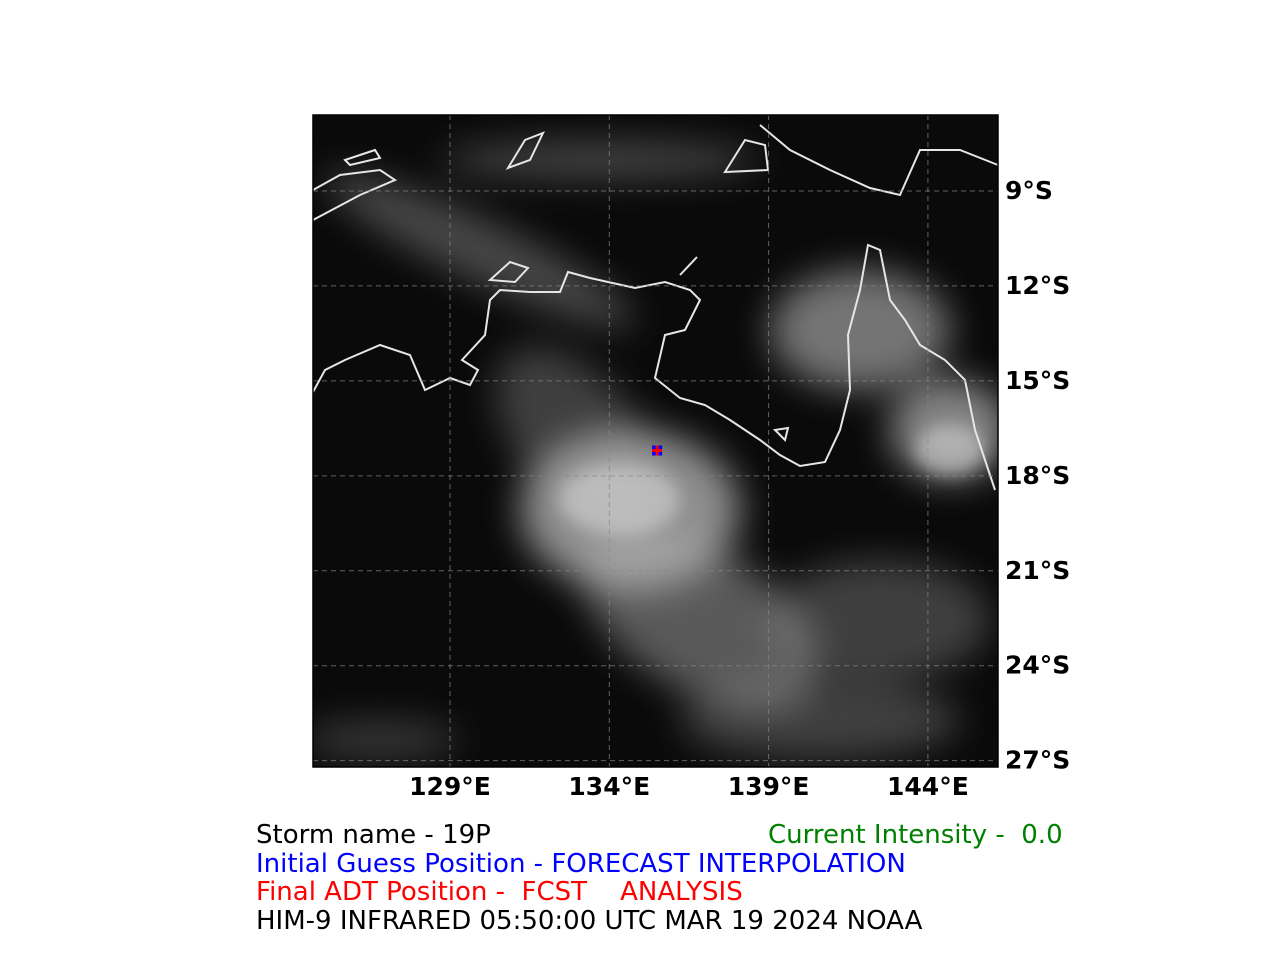  I want to click on y-tick-label: 12°S, so click(1037, 285).